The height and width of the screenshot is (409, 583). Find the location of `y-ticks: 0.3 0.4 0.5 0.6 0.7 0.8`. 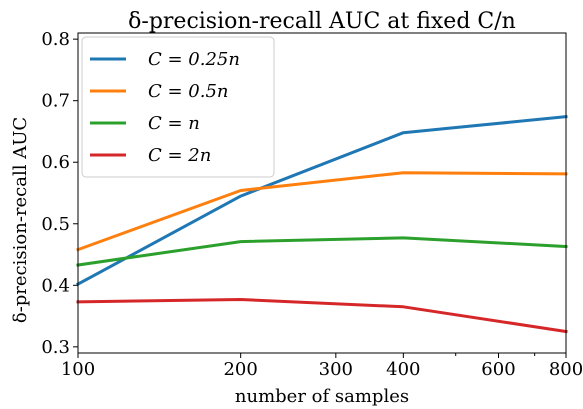

y-ticks: 0.3 0.4 0.5 0.6 0.7 0.8 is located at coordinates (59, 193).